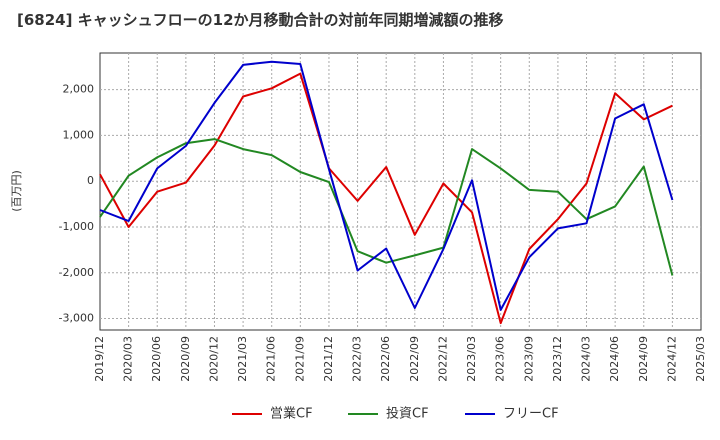 The width and height of the screenshot is (720, 440). Describe the element at coordinates (16, 191) in the screenshot. I see `y-axis-label: (百万円)` at that location.